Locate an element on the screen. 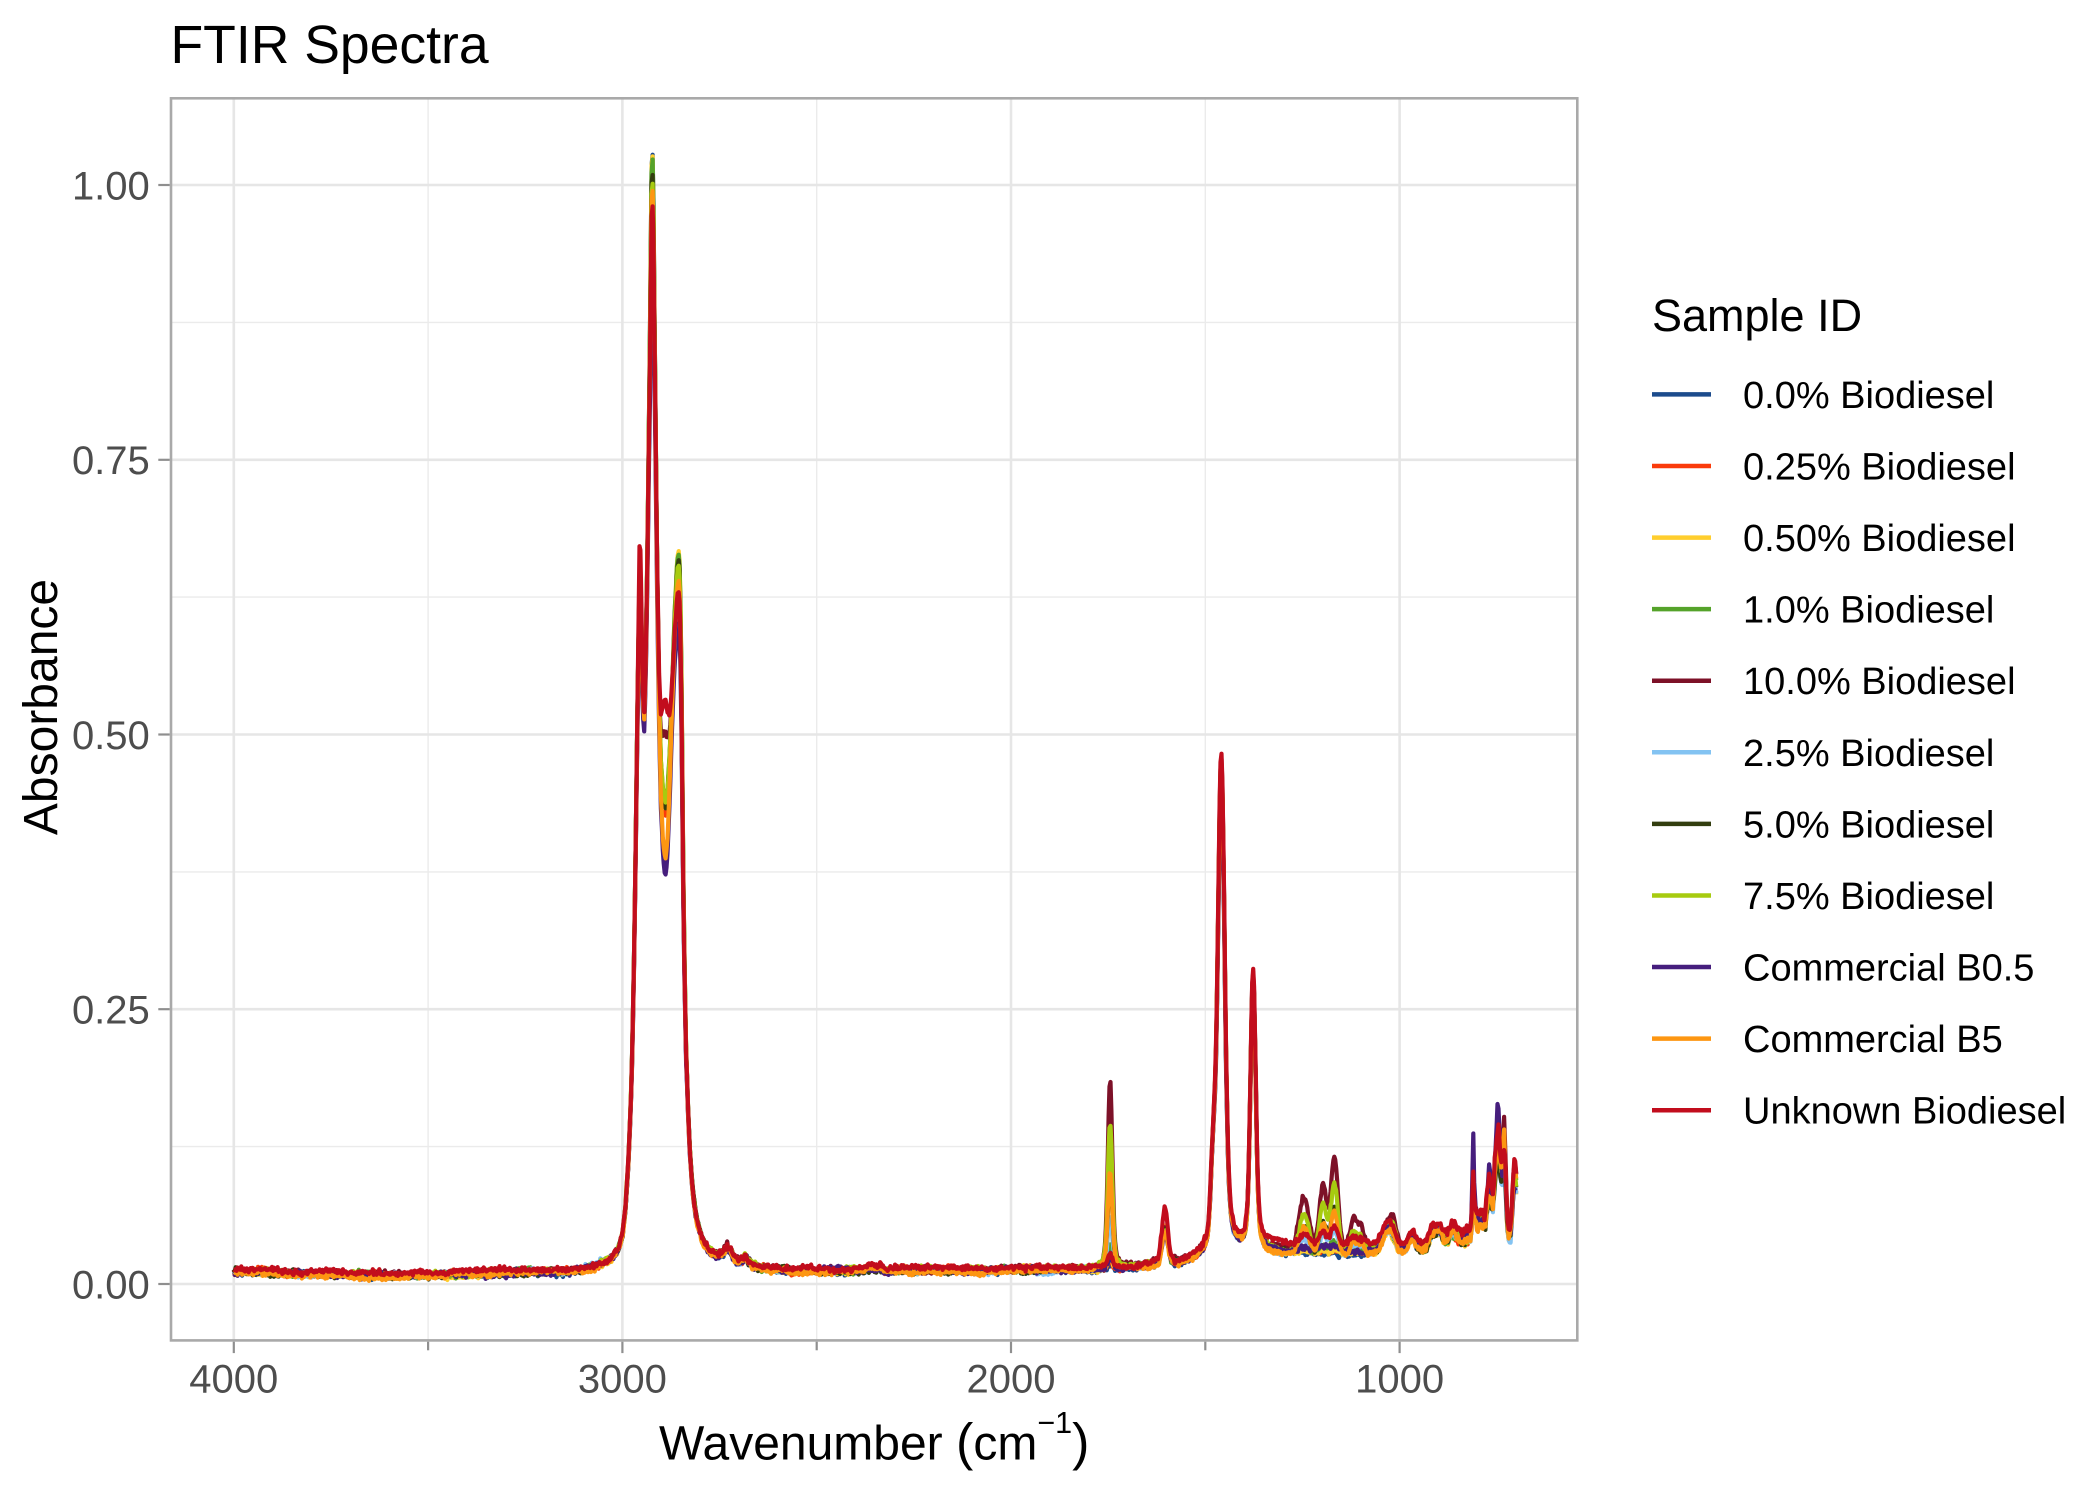  svg-text: 0.0% Biodiesel is located at coordinates (1868, 396).